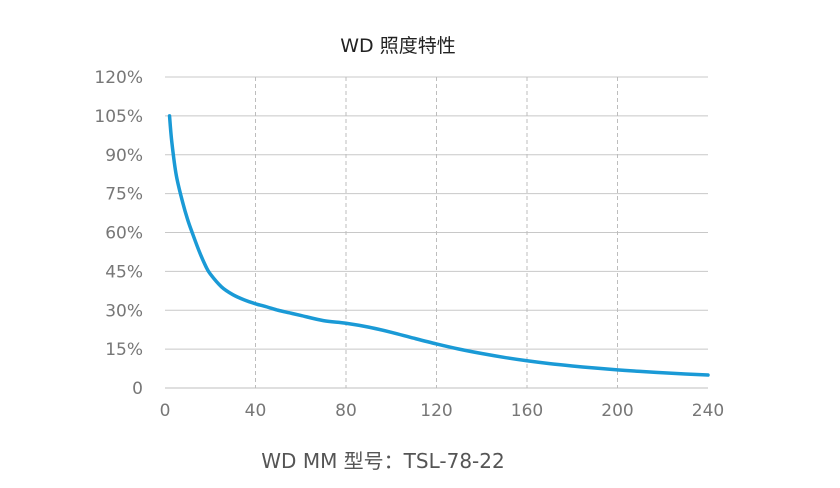  Describe the element at coordinates (124, 272) in the screenshot. I see `y-tick-label: 45%` at that location.